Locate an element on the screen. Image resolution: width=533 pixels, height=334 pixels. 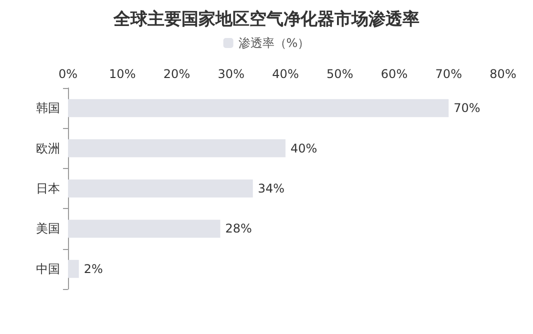
chart-title: 全球主要国家地区空气净化器市场渗透率 is located at coordinates (266, 20).